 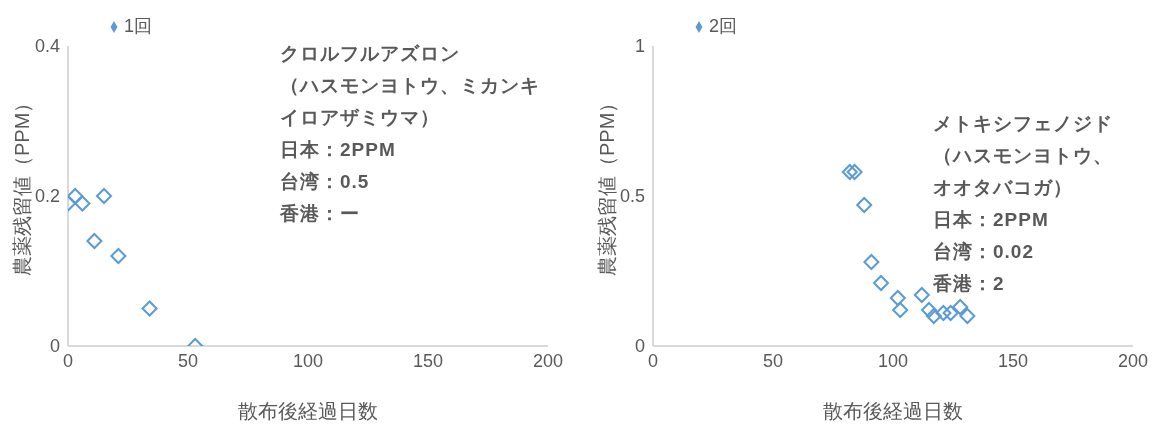 I want to click on annotation: 台湾：0.02, so click(x=984, y=252).